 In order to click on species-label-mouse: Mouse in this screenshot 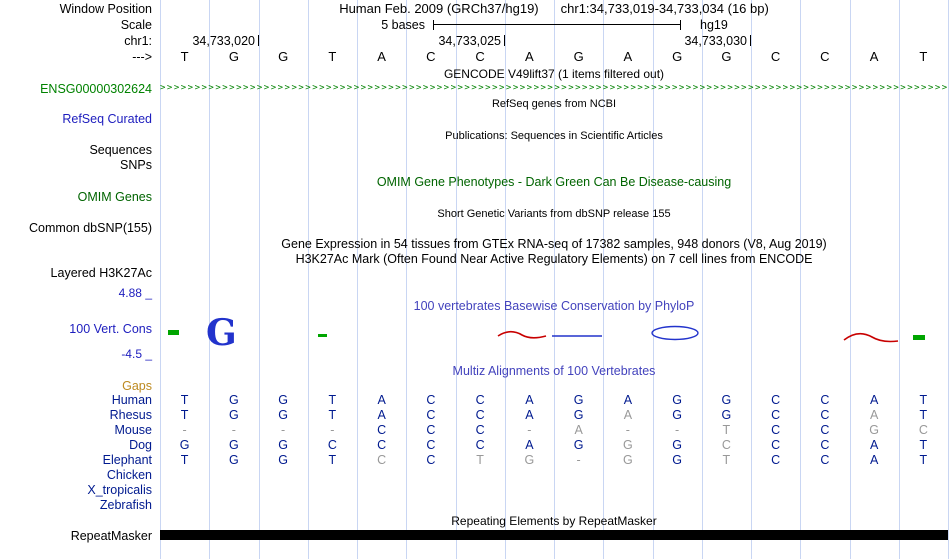, I will do `click(133, 430)`.